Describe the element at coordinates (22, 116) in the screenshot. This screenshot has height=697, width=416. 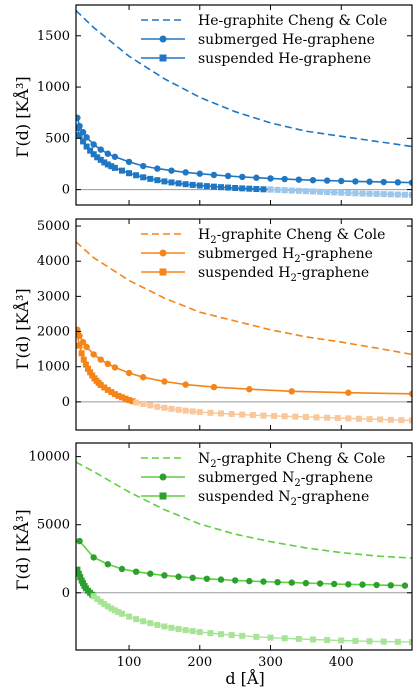
I see `y-axis-title-1: Γ(d) [KÅ³]` at that location.